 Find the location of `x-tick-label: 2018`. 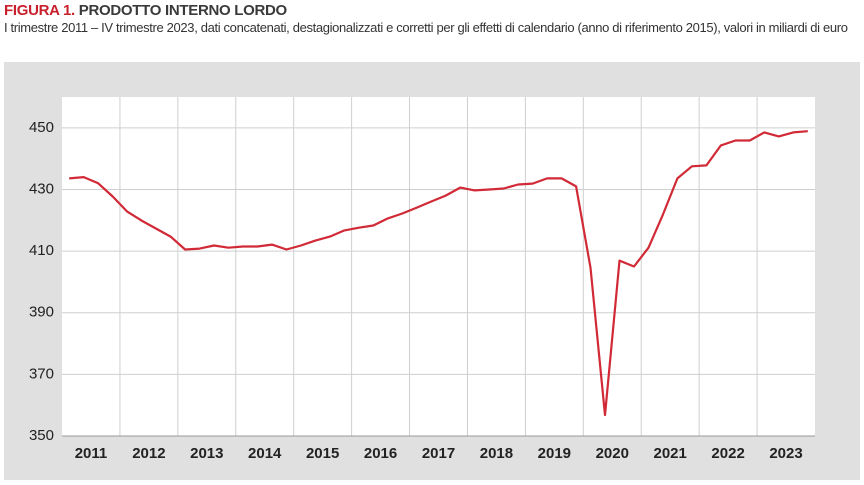

x-tick-label: 2018 is located at coordinates (496, 453).